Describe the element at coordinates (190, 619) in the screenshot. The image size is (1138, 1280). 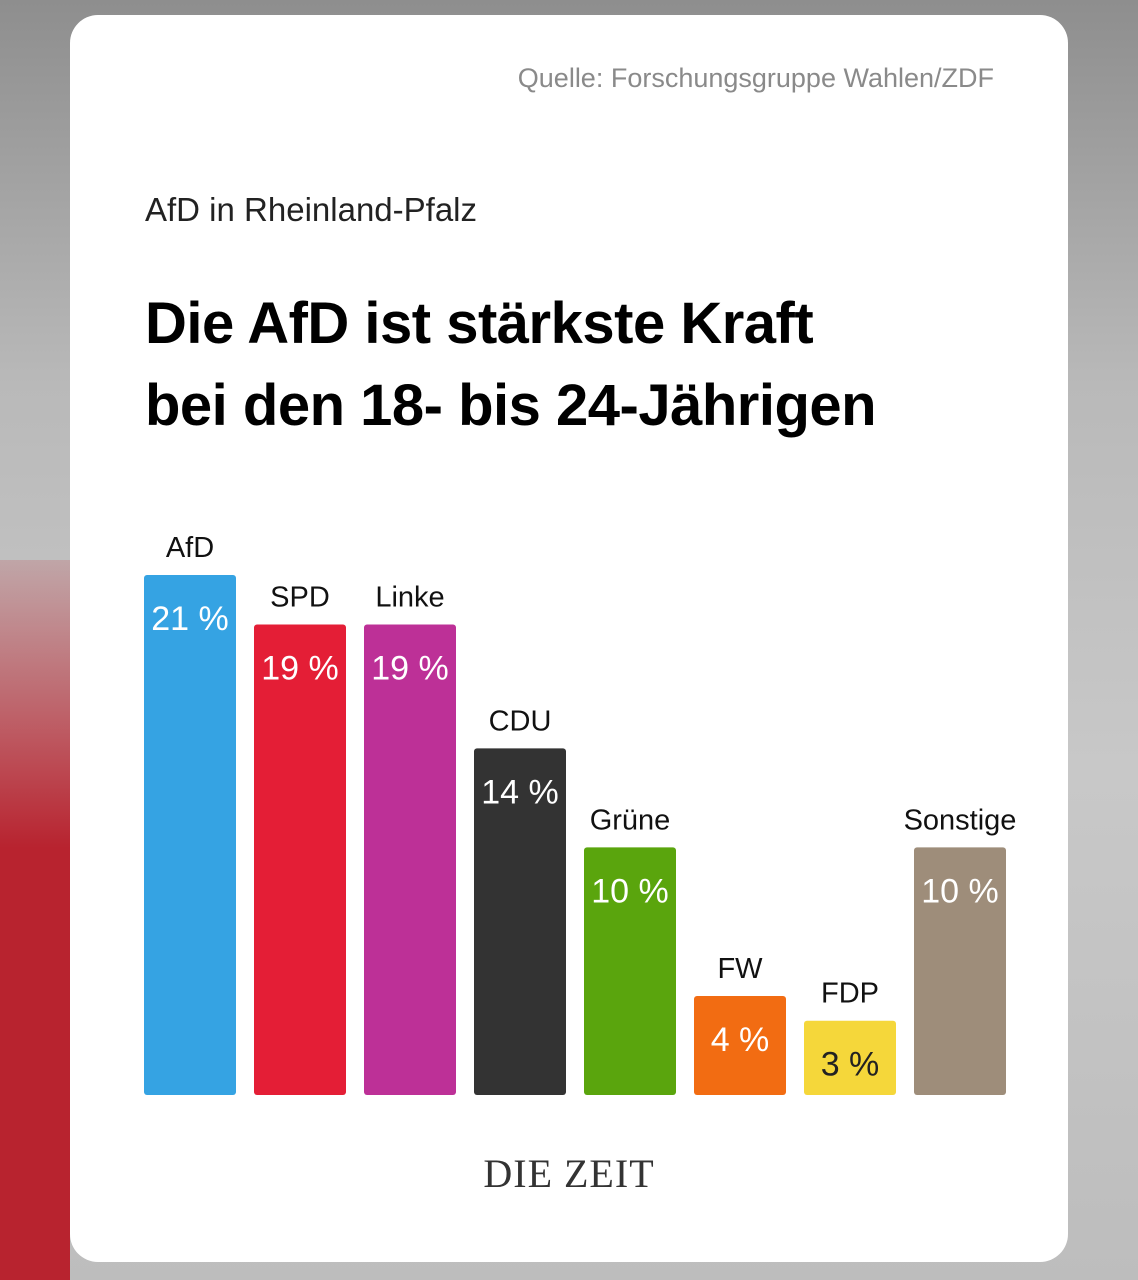
I see `value-label: 21 %` at that location.